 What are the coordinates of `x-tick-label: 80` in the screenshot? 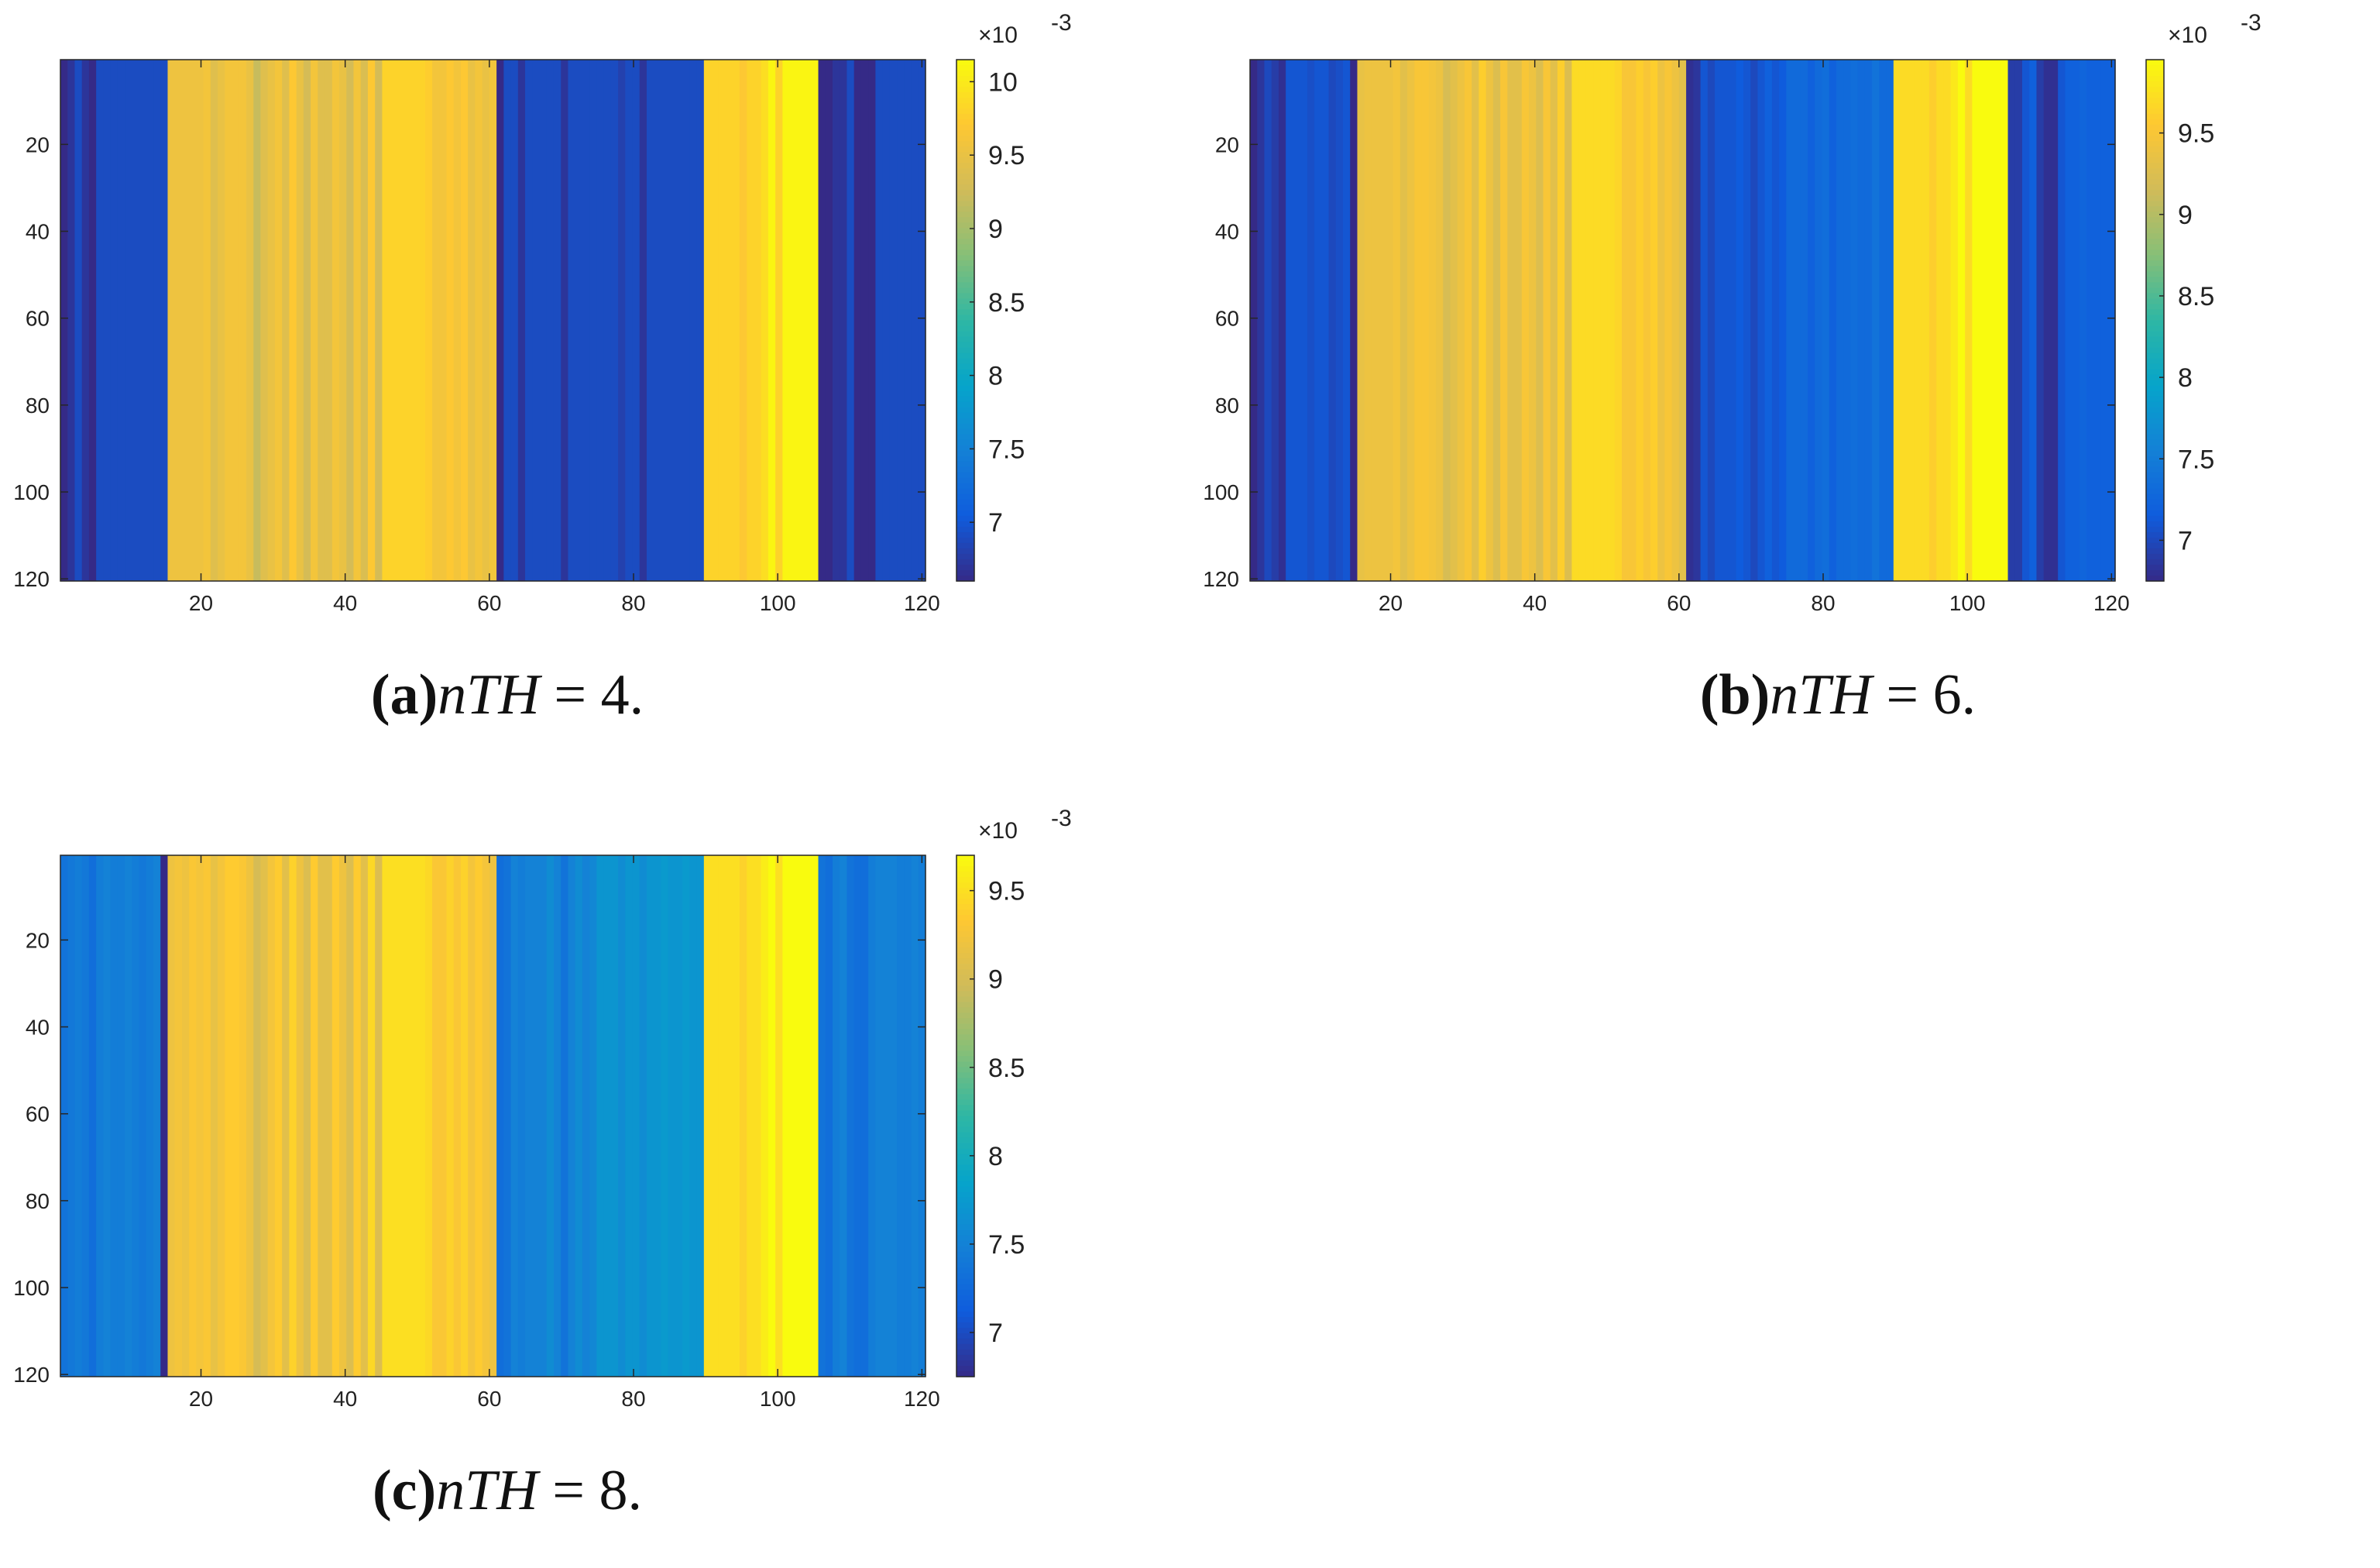 It's located at (633, 603).